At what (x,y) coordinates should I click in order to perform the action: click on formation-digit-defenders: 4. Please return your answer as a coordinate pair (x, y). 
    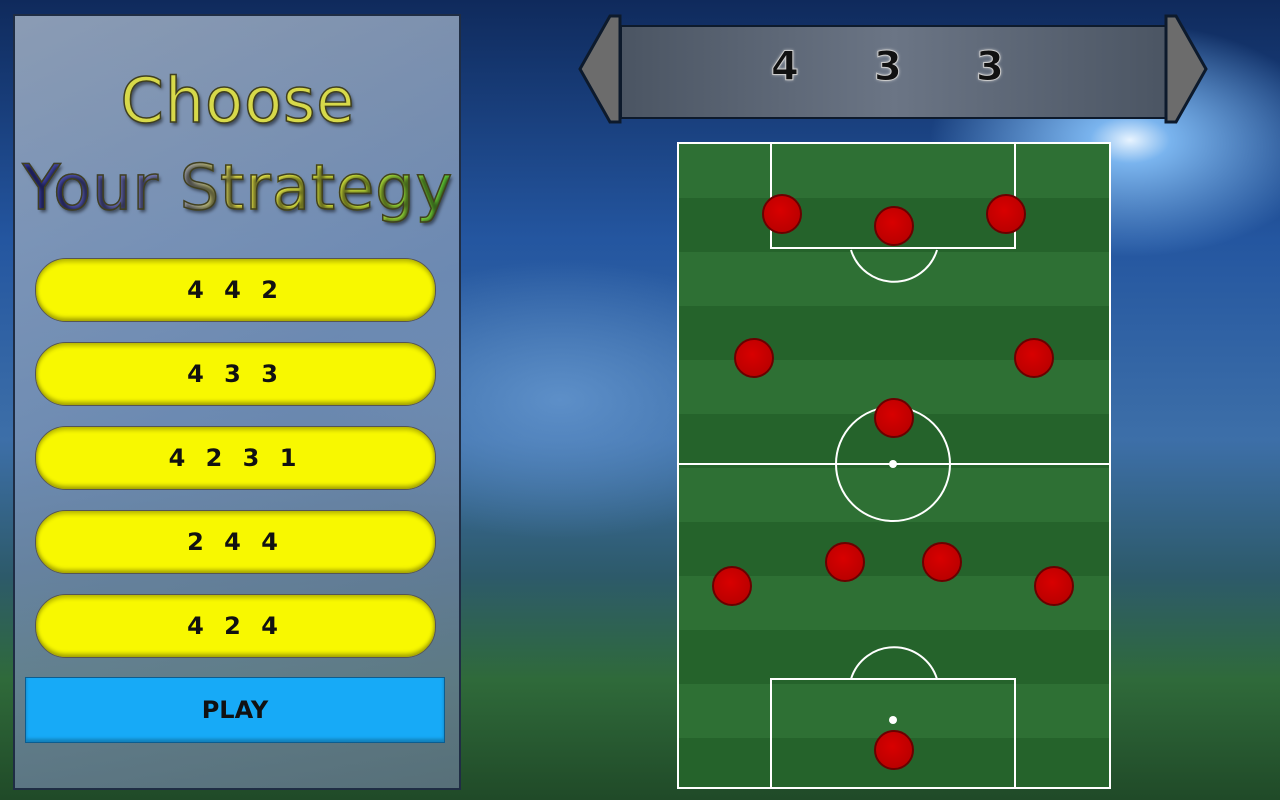
    Looking at the image, I should click on (785, 67).